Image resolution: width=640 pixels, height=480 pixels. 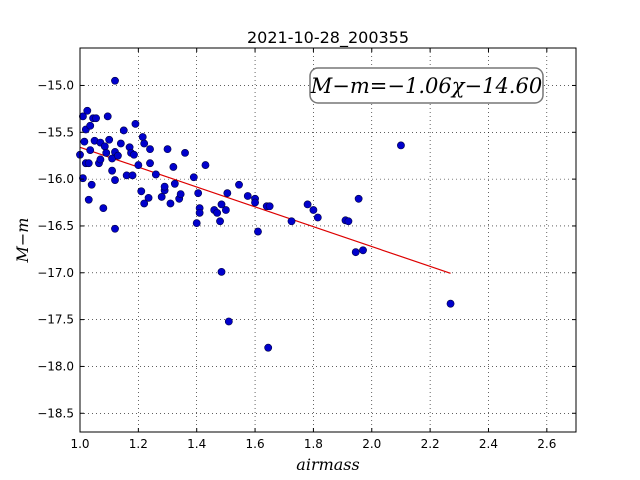 I want to click on y-tick-label: −15.5, so click(x=55, y=132).